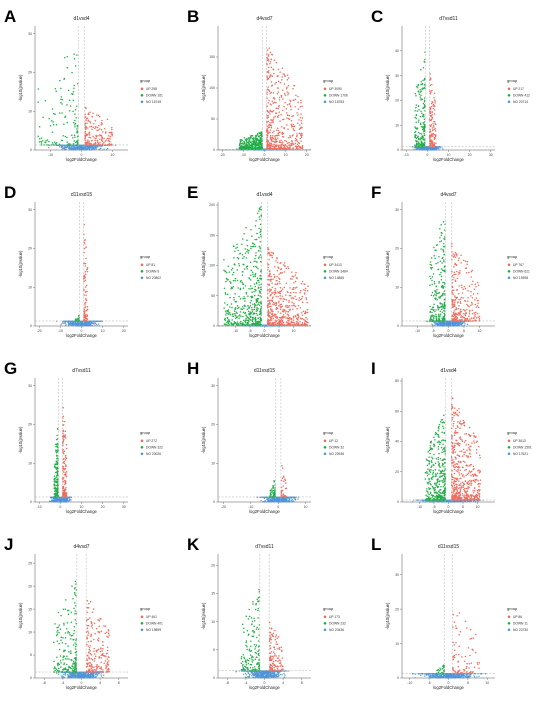 This screenshot has width=550, height=702. Describe the element at coordinates (30, 34) in the screenshot. I see `y-tick-label: 30` at that location.